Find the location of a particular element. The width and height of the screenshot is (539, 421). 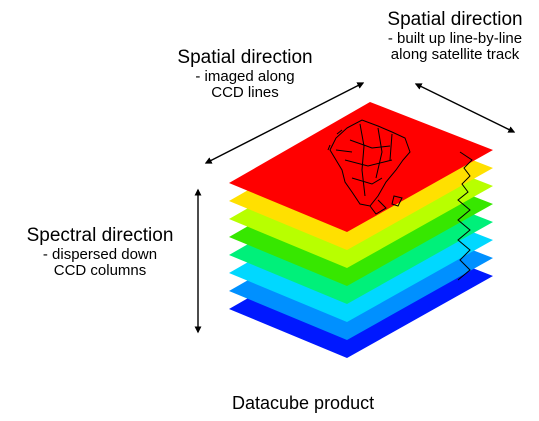

spatial-ccd-title: Spatial direction is located at coordinates (245, 57).